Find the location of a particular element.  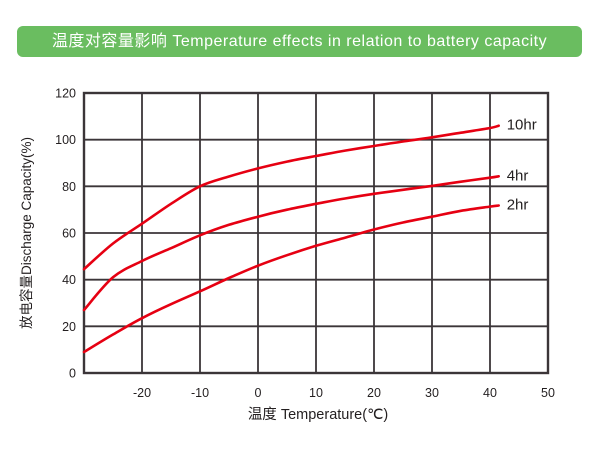

y-axis-tick-label: 100 is located at coordinates (65, 140).